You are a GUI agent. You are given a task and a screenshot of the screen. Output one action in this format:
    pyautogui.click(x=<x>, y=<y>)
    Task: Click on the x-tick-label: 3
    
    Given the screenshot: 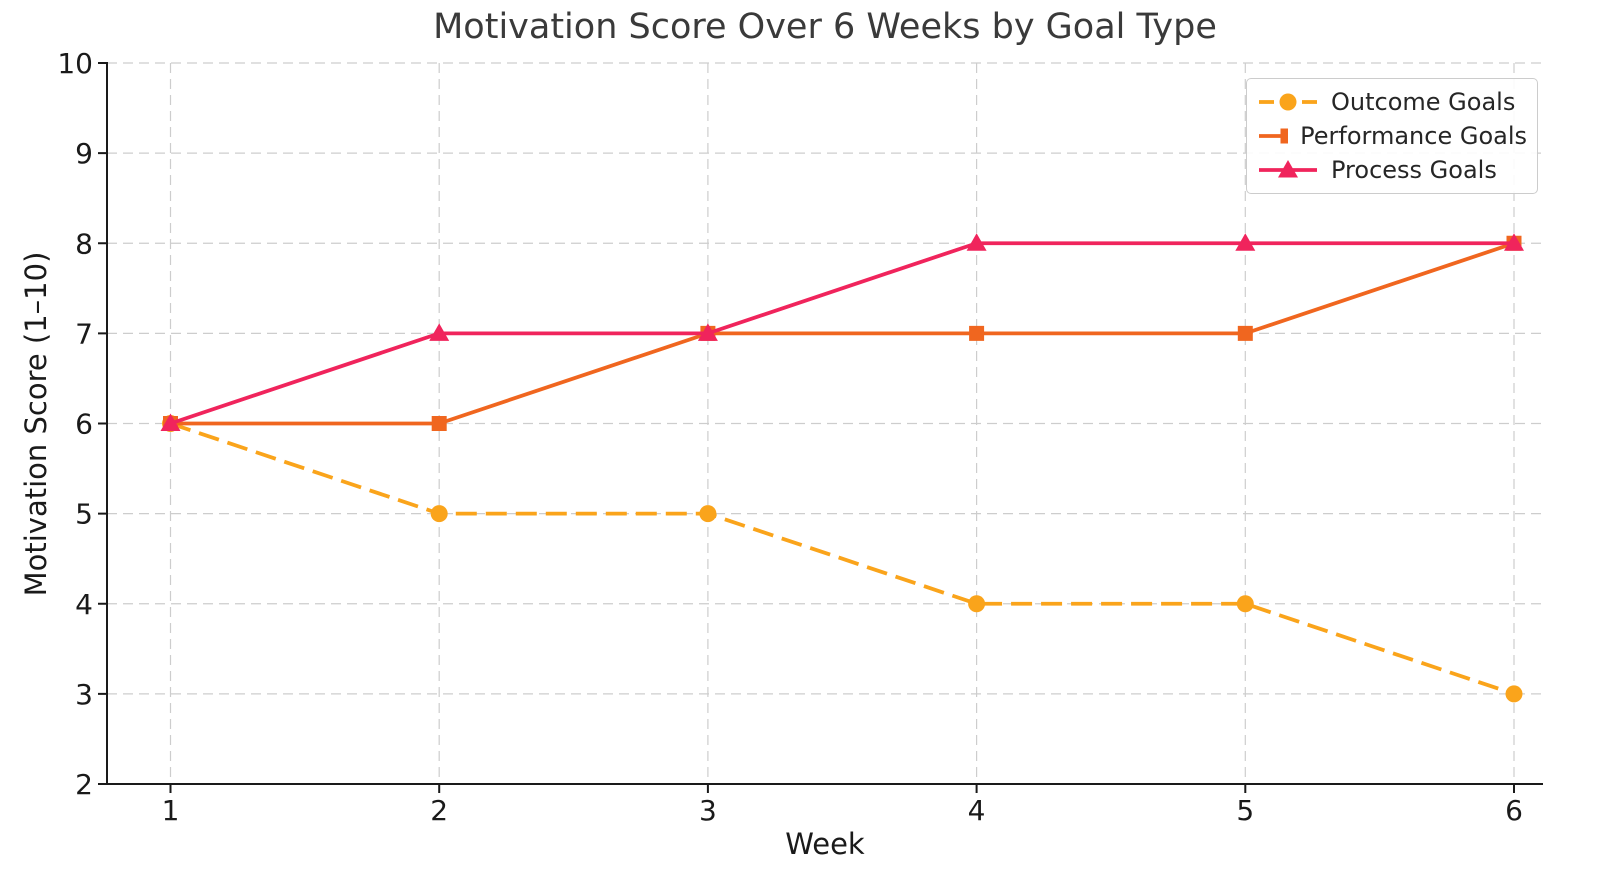 What is the action you would take?
    pyautogui.click(x=708, y=810)
    